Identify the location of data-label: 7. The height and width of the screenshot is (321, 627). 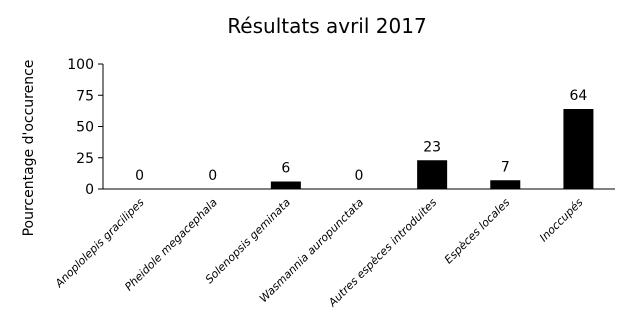
(505, 167).